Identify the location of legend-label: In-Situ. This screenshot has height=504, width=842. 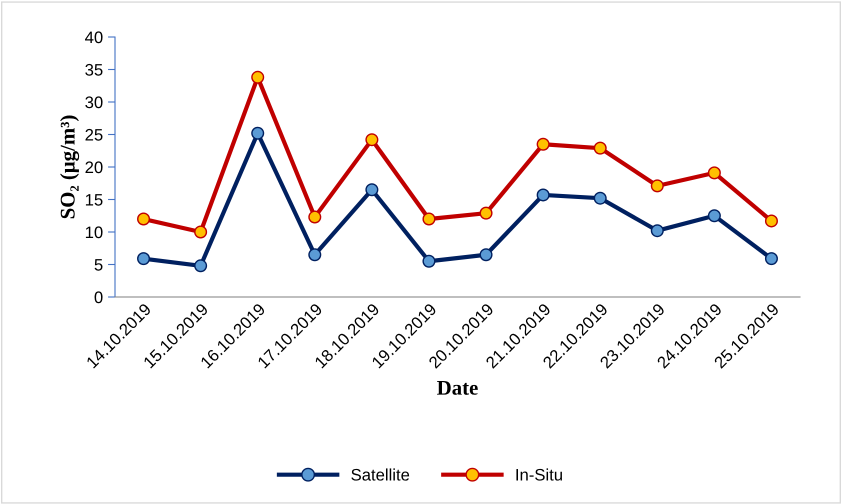
(539, 474).